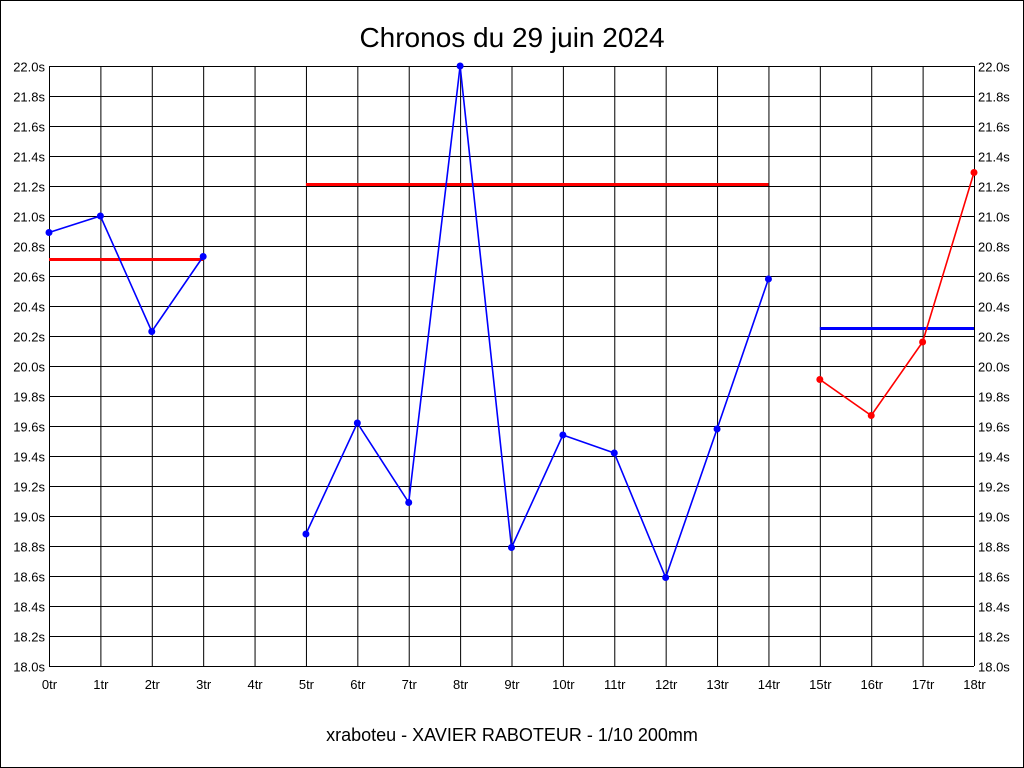  I want to click on x-tick-label: 5tr, so click(307, 684).